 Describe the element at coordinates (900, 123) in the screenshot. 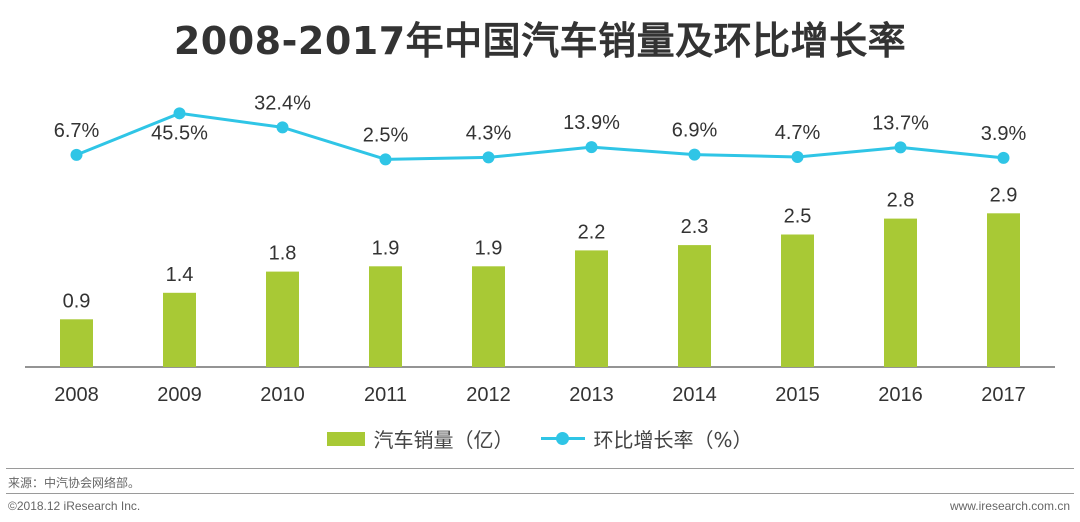

I see `growth-label-2016: 13.7%` at that location.